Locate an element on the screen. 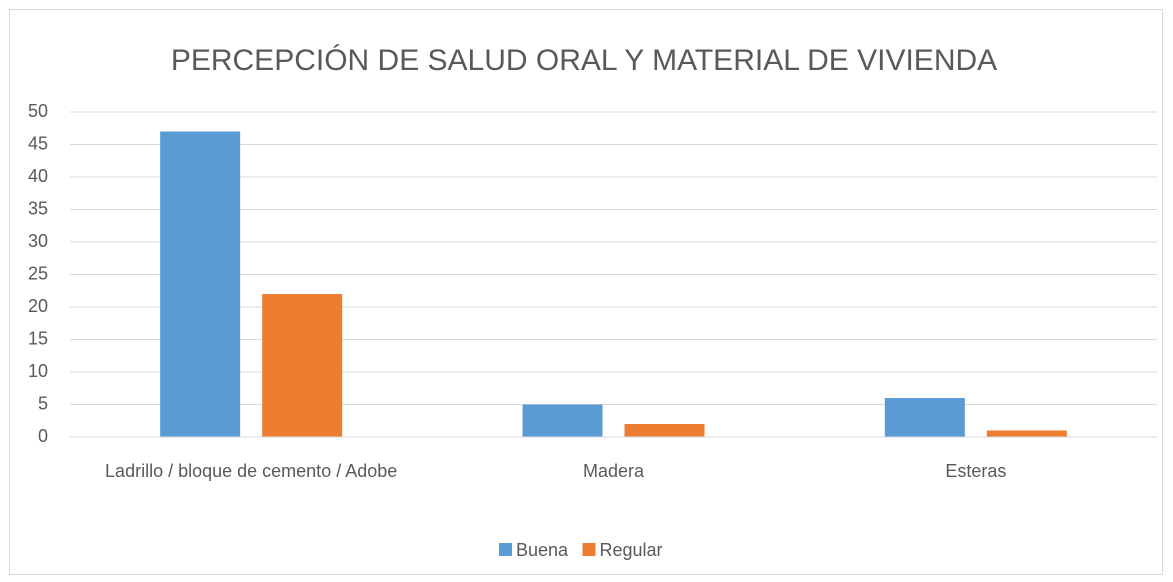 The width and height of the screenshot is (1173, 582). y-tick-label: 10 is located at coordinates (38, 371).